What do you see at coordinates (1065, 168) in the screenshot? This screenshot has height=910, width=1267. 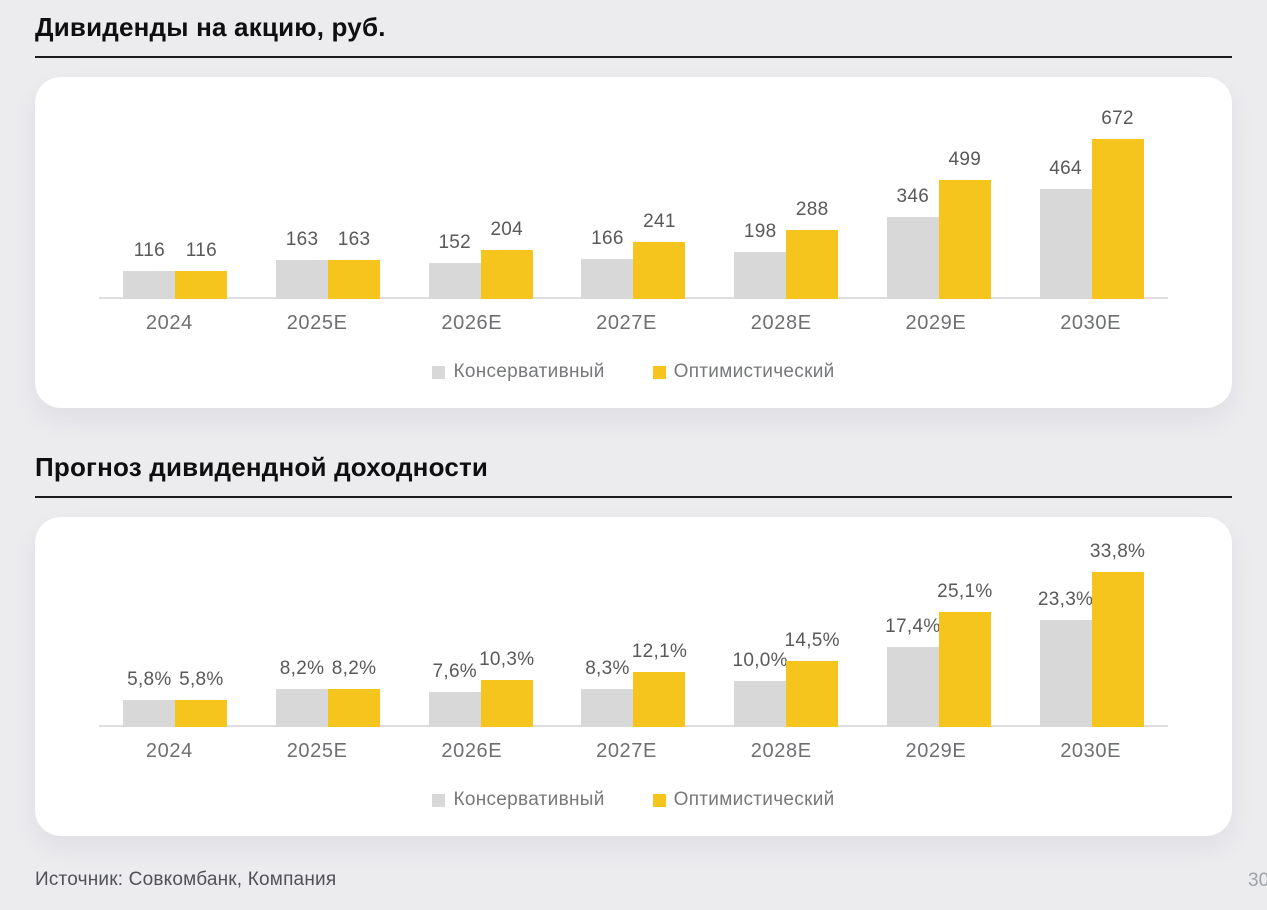 I see `bar-value-label: 464` at bounding box center [1065, 168].